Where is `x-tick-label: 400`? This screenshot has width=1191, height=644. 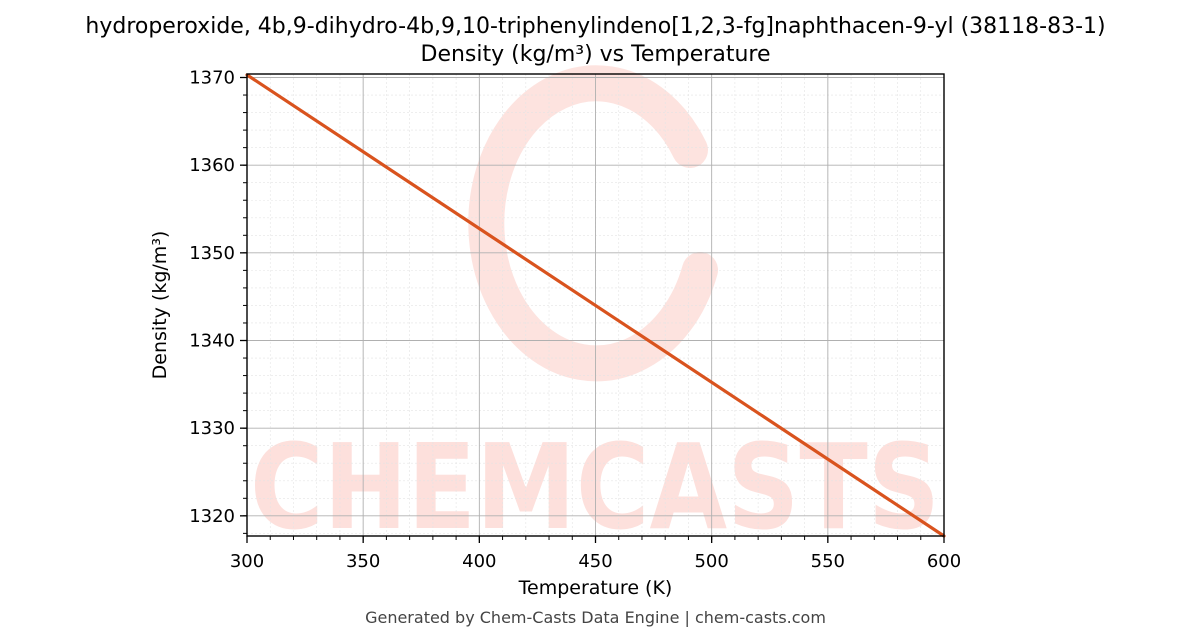
x-tick-label: 400 is located at coordinates (479, 561).